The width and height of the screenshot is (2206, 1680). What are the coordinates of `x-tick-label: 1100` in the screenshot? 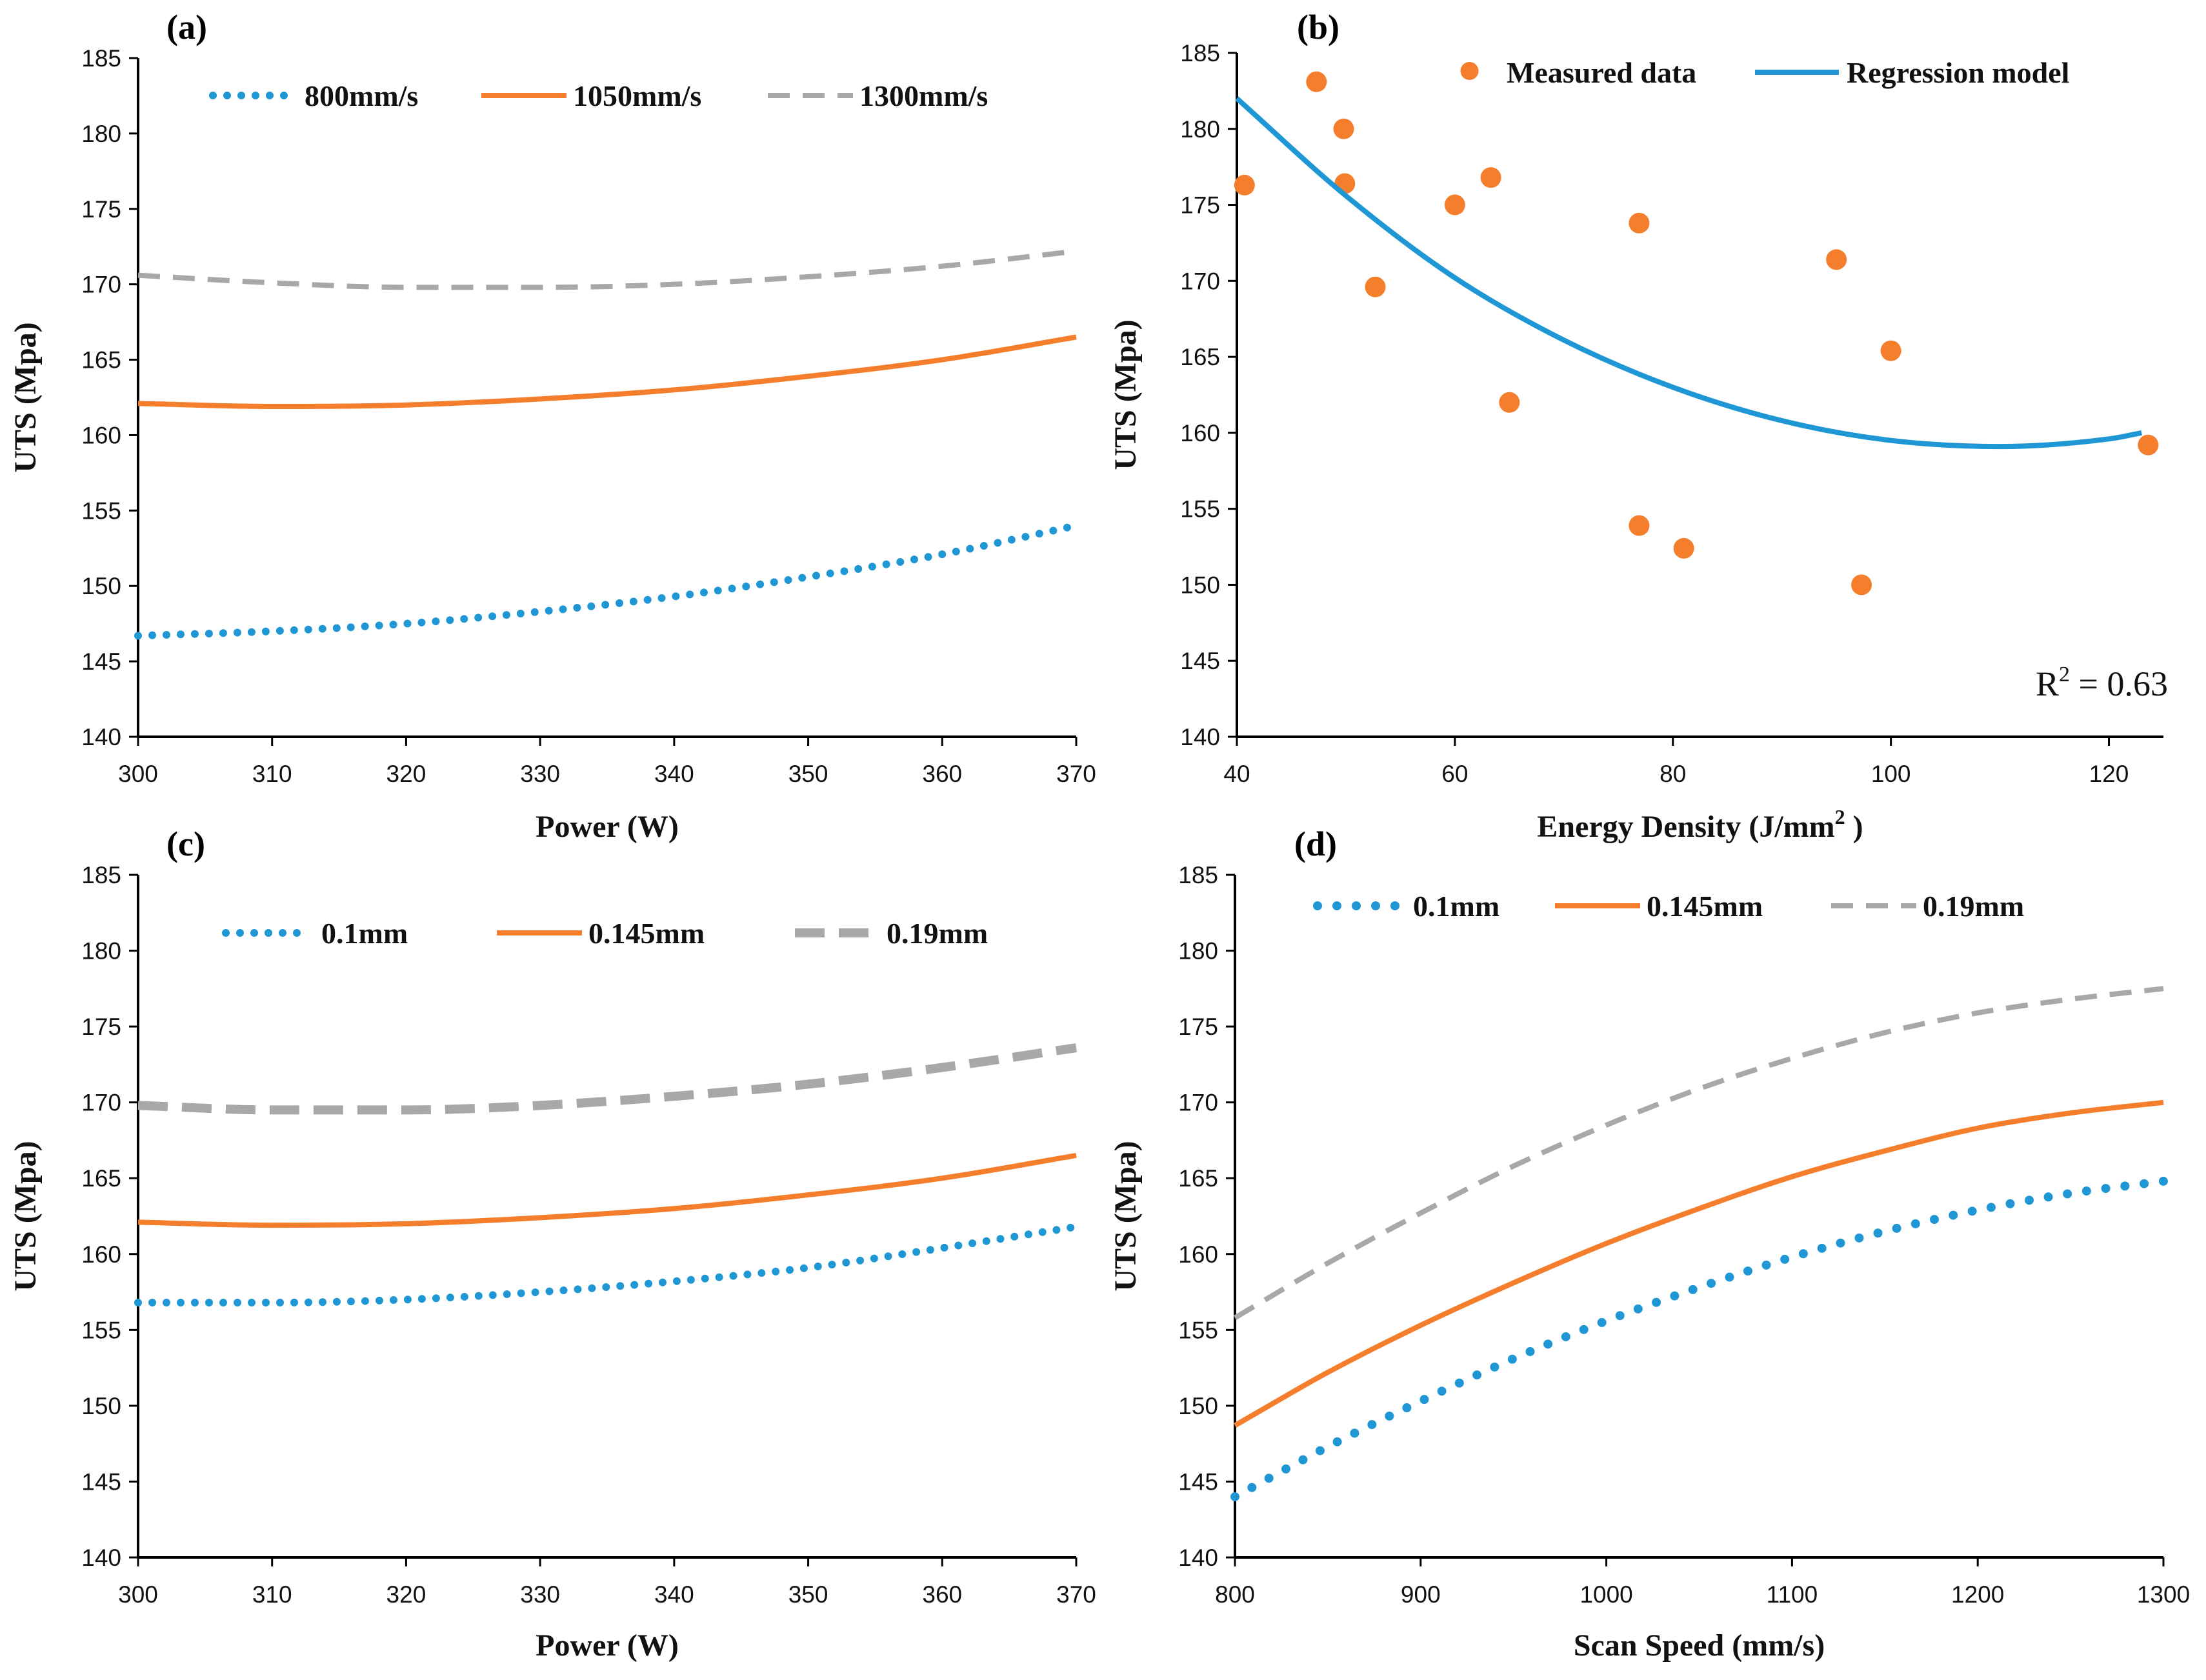 It's located at (1792, 1594).